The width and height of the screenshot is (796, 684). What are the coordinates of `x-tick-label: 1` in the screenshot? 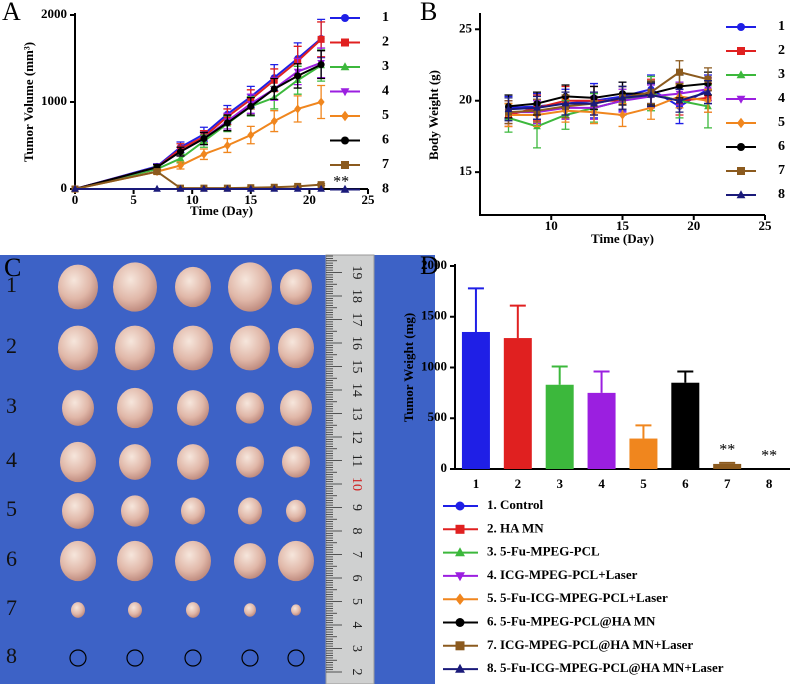 It's located at (476, 483).